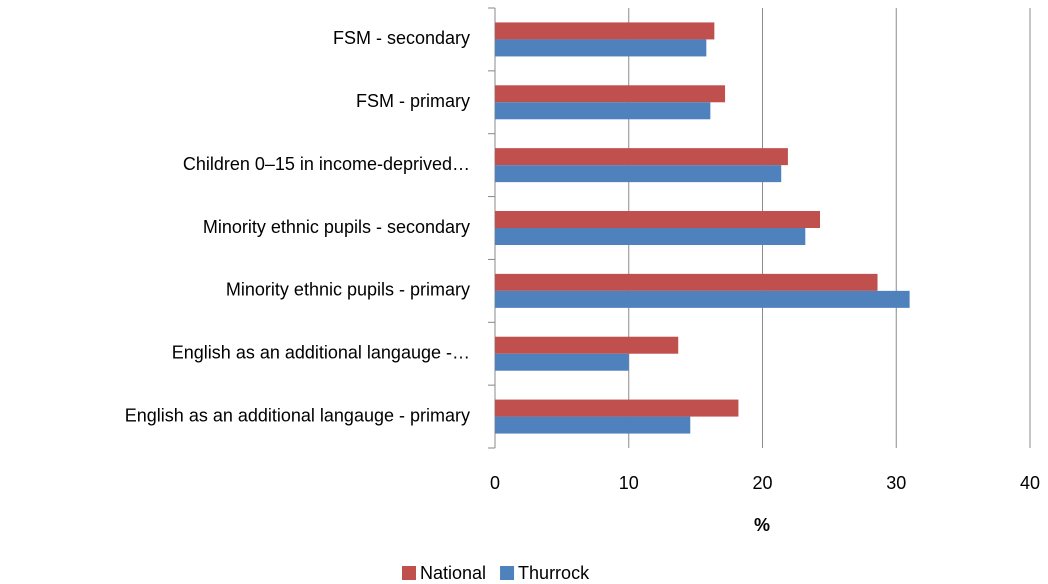  I want to click on x-tick-label: 30, so click(896, 483).